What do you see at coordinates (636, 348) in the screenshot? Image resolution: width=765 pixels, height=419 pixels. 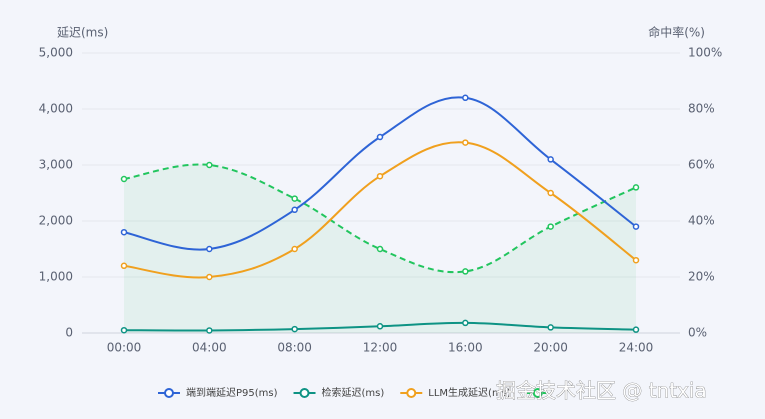 I see `x-tick-label: 24:00` at bounding box center [636, 348].